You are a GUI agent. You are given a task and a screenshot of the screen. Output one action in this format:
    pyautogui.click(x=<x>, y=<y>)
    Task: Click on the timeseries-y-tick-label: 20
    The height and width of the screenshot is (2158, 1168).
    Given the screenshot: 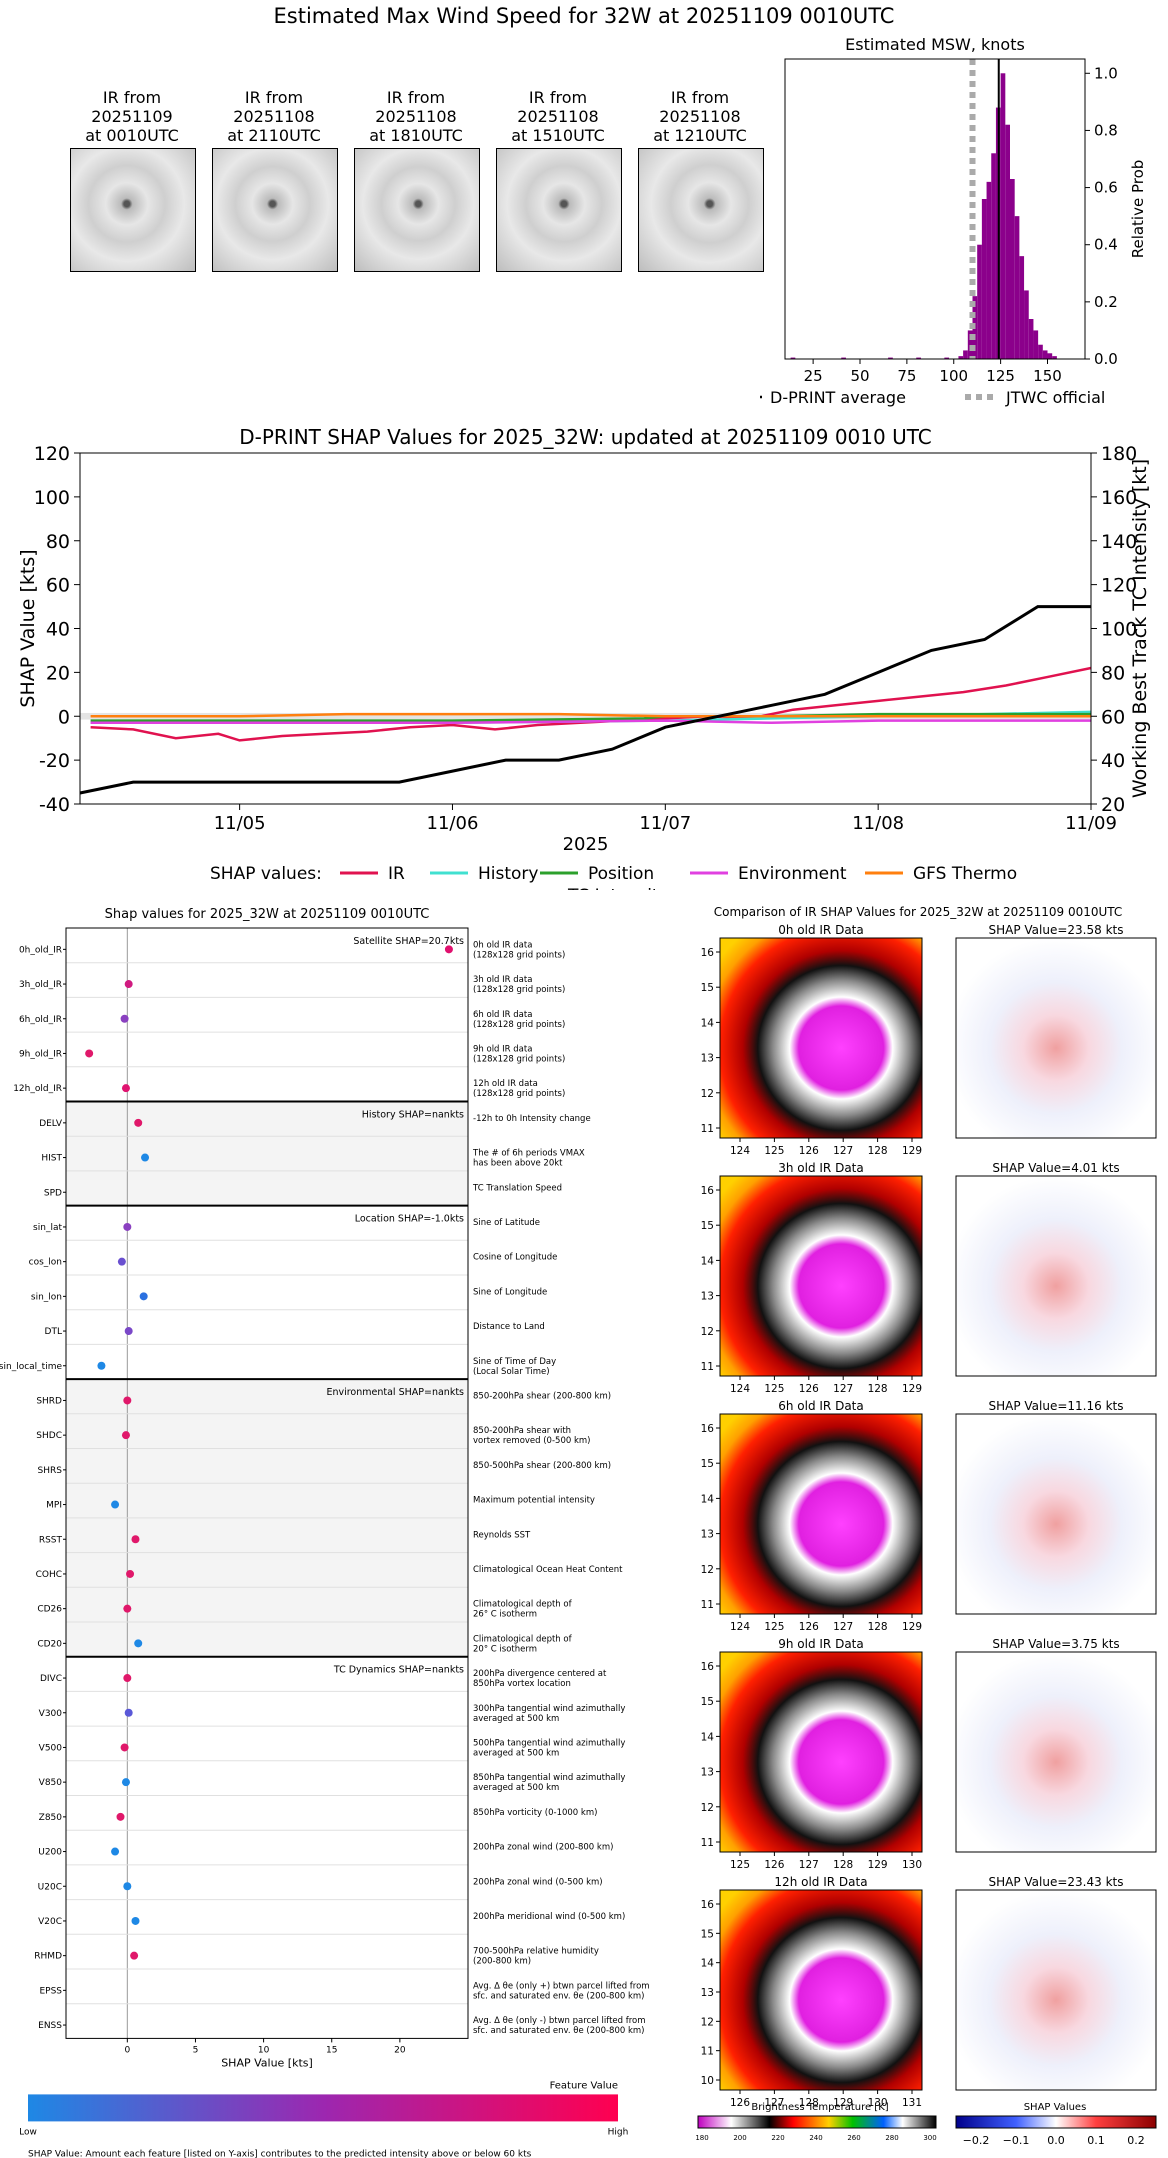 What is the action you would take?
    pyautogui.click(x=58, y=673)
    